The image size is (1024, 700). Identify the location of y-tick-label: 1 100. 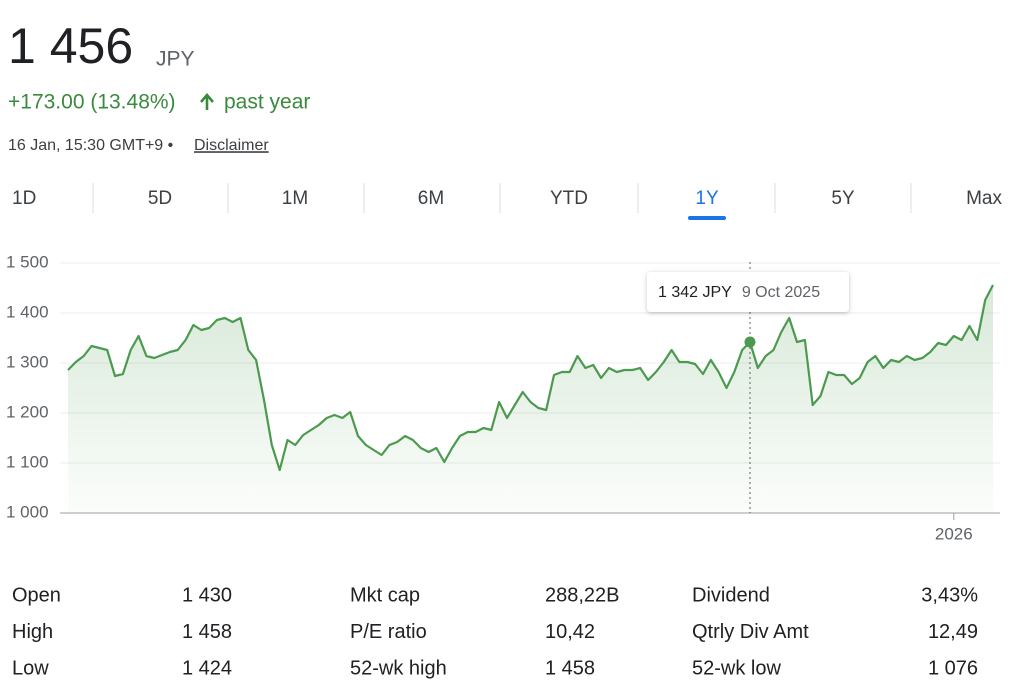
(27, 461).